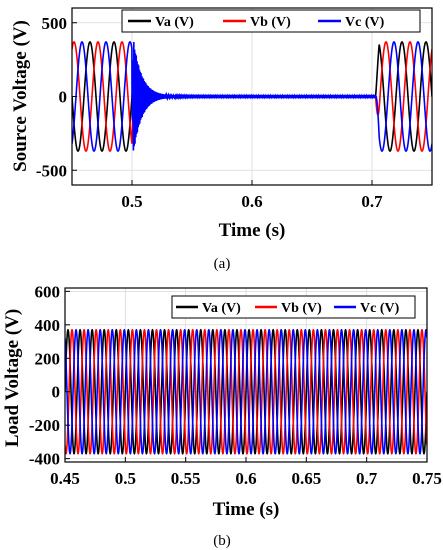 This screenshot has height=550, width=443. Describe the element at coordinates (12, 378) in the screenshot. I see `chart-b-y-axis-label: Load Voltage (V)` at that location.